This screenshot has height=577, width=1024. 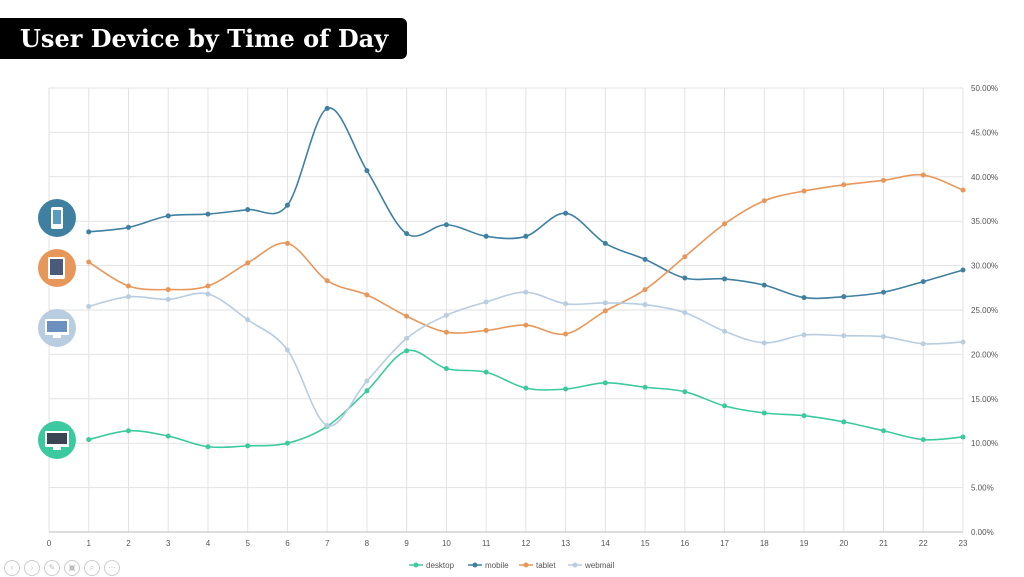 What do you see at coordinates (546, 565) in the screenshot?
I see `legend-label-tablet: tablet` at bounding box center [546, 565].